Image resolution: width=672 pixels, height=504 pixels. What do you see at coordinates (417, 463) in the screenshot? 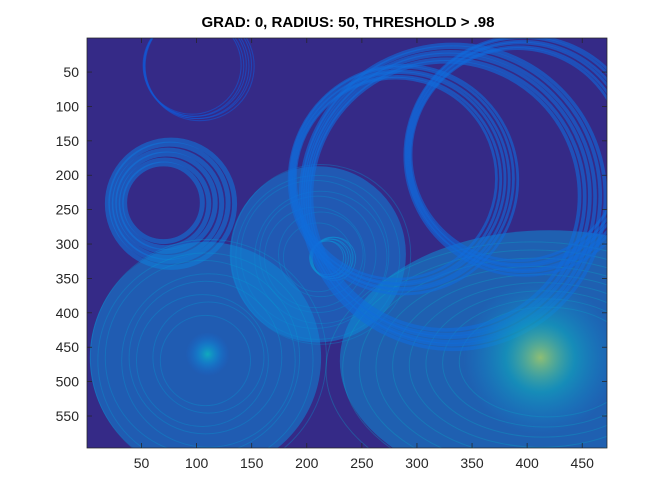
I see `x-tick-label: 300` at bounding box center [417, 463].